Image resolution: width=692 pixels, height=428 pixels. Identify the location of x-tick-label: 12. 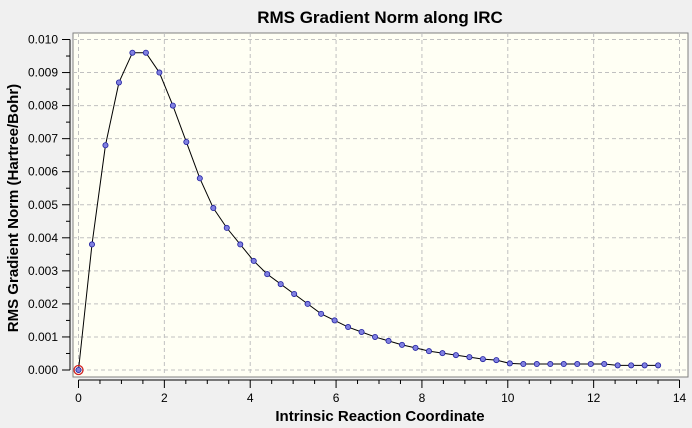
(594, 398).